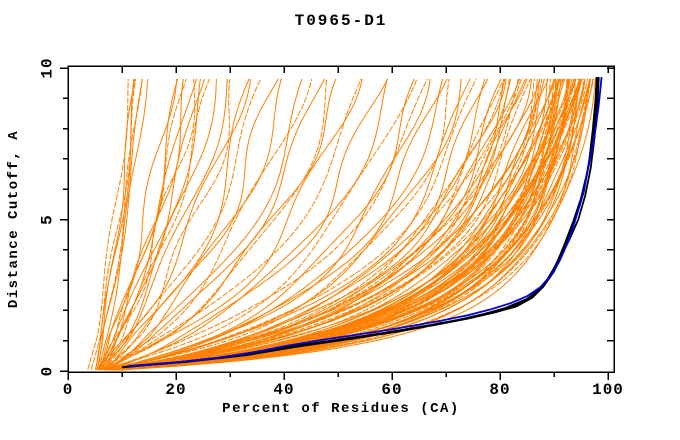  Describe the element at coordinates (341, 21) in the screenshot. I see `chart-title: T0965-D1` at that location.